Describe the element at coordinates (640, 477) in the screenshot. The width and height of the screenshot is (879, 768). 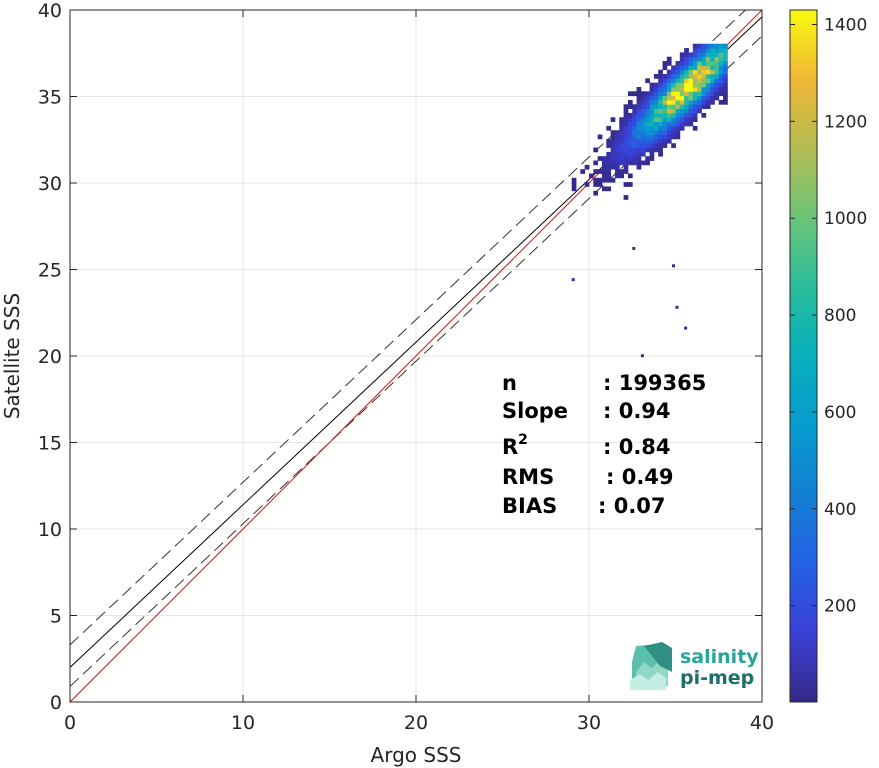
I see `stat-value: : 0.49` at that location.